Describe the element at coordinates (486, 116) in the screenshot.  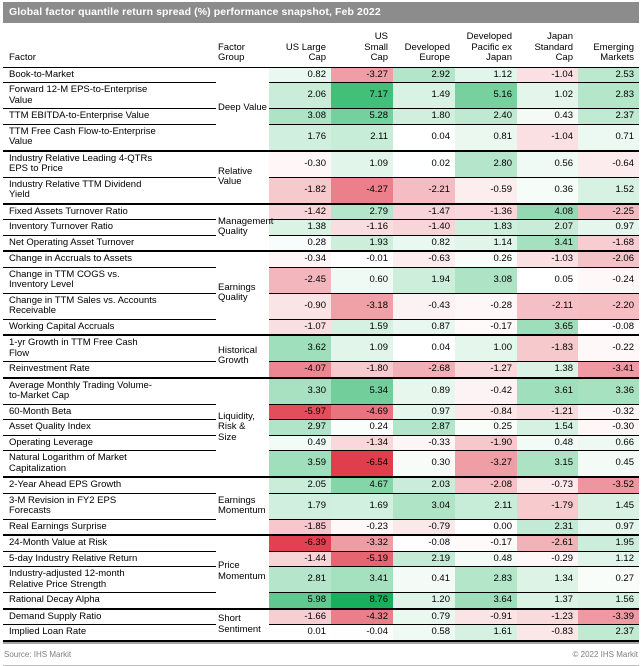
I see `value-cell: 2.40` at that location.